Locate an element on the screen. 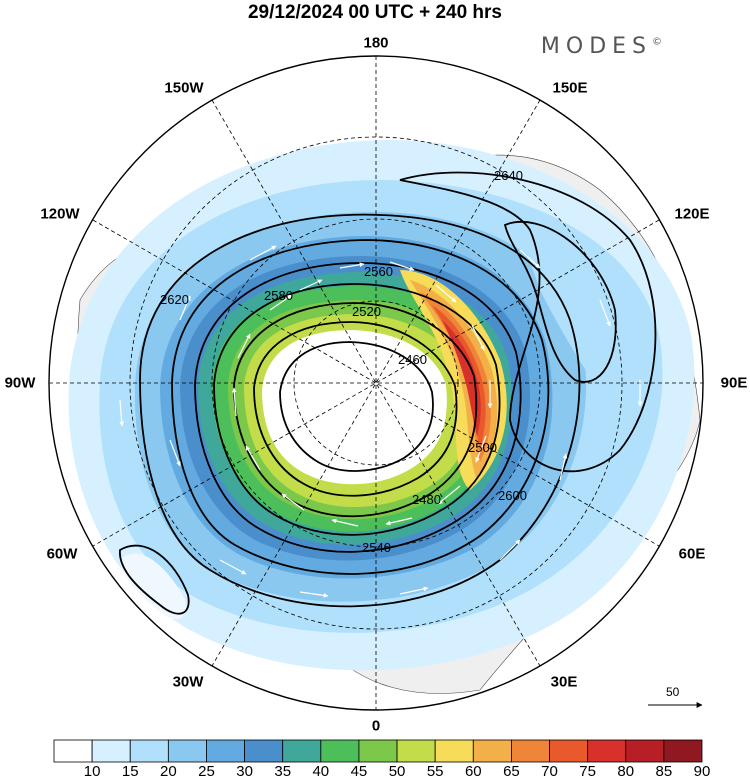 This screenshot has height=782, width=750. colorbar-tick-label: 15 is located at coordinates (130, 771).